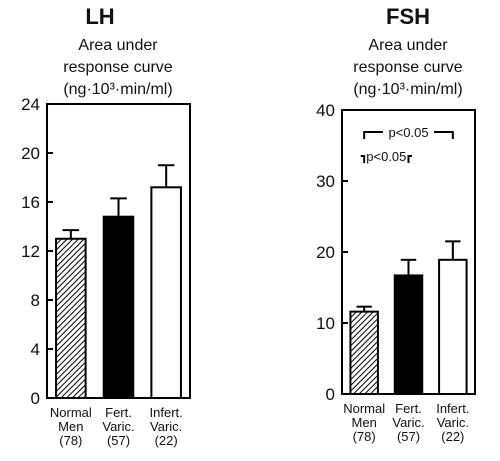 This screenshot has width=500, height=461. What do you see at coordinates (35, 398) in the screenshot?
I see `lh-y-tick-label-0: 0` at bounding box center [35, 398].